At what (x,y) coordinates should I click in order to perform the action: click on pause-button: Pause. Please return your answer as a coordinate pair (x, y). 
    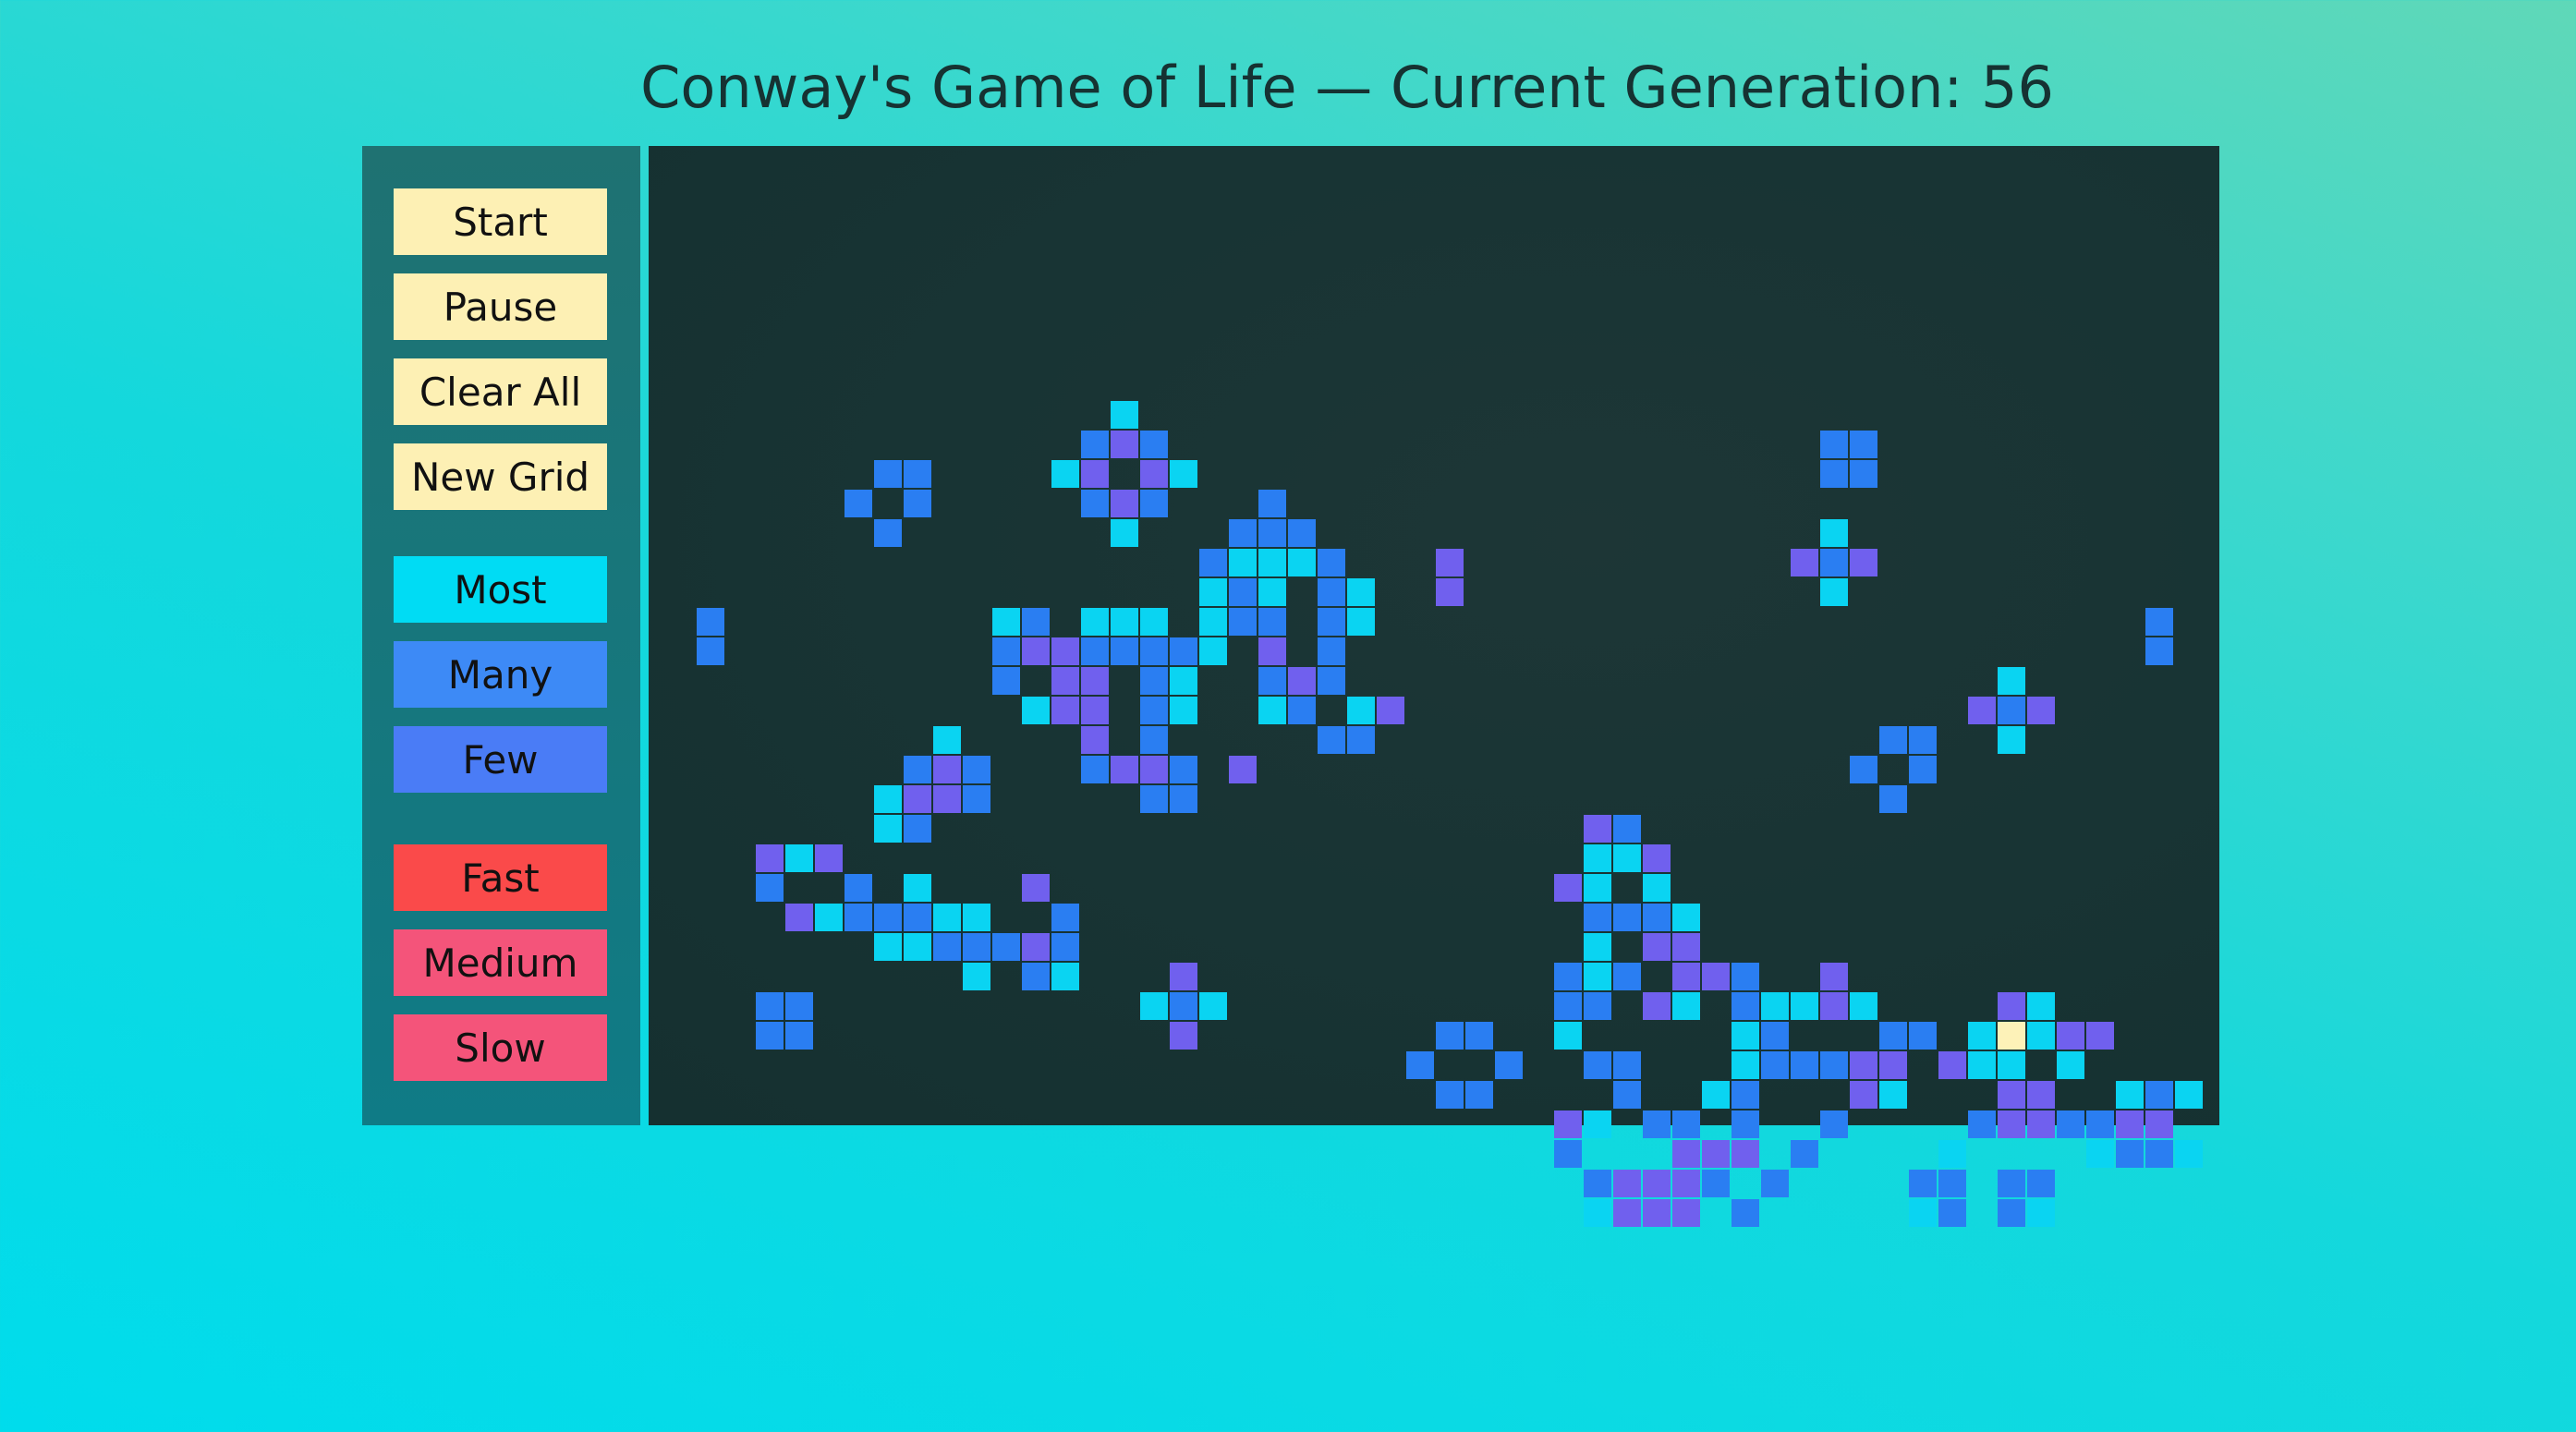
    Looking at the image, I should click on (500, 306).